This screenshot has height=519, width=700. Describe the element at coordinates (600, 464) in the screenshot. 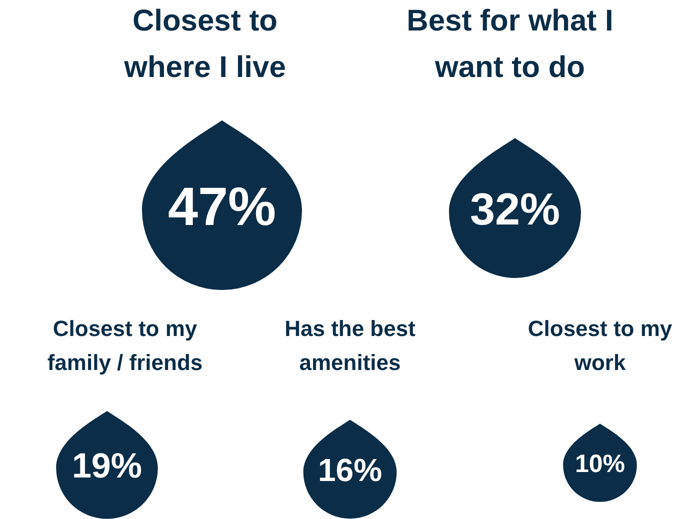

I see `data-label: 10%` at that location.